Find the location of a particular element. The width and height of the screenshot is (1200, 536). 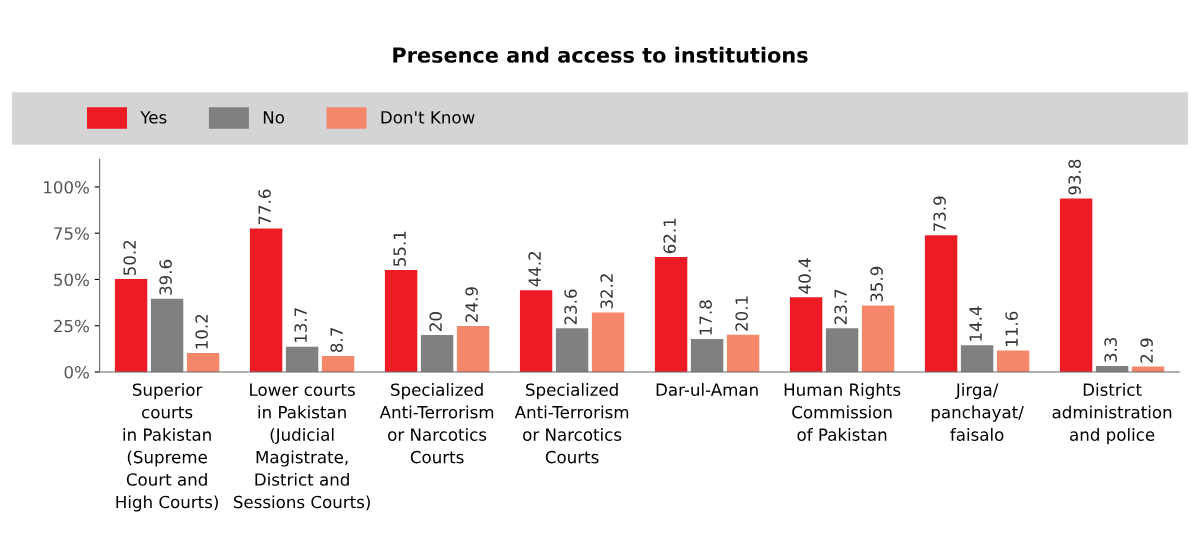

x-tick-label: Lower courts in Pakistan (Judicial Magistrate, District and Sessions Courts) is located at coordinates (301, 447).